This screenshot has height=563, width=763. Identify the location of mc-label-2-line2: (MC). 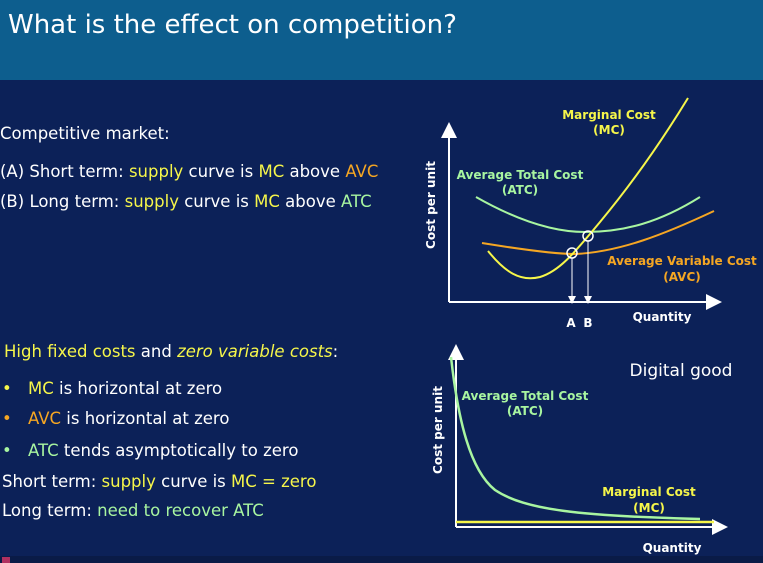
(649, 508).